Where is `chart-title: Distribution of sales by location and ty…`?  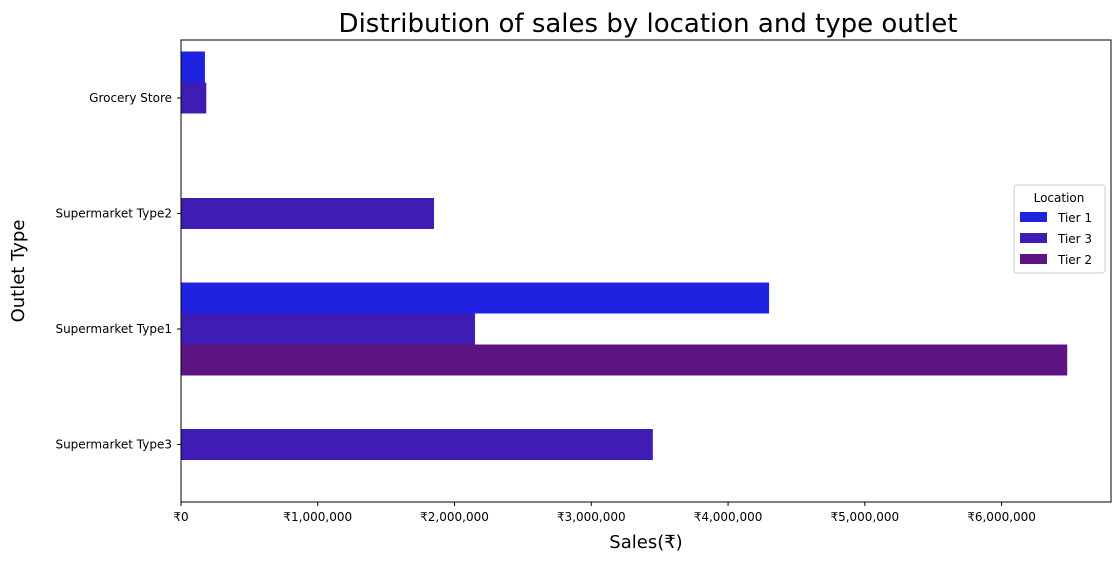 chart-title: Distribution of sales by location and ty… is located at coordinates (648, 24).